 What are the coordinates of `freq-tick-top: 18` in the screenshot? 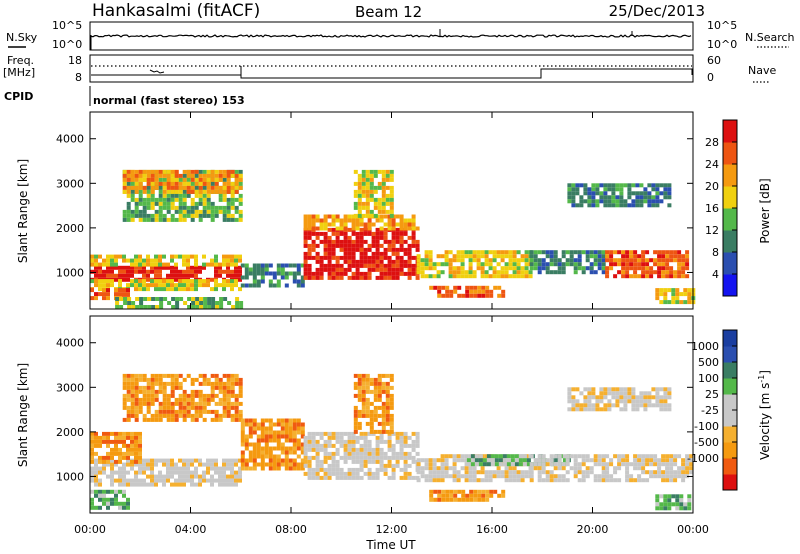 It's located at (75, 60).